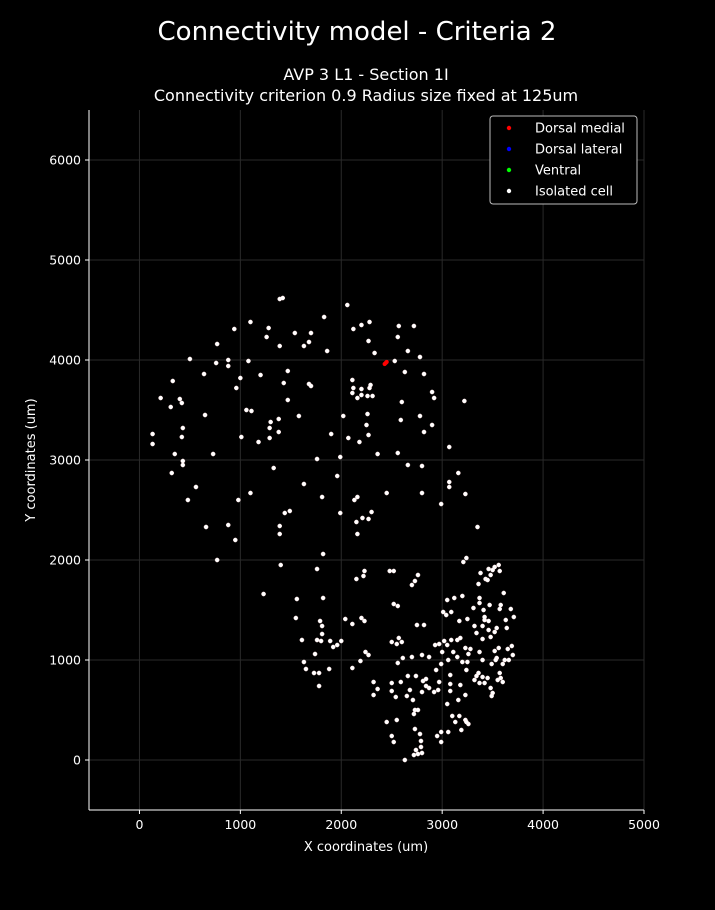 The image size is (715, 910). What do you see at coordinates (69, 460) in the screenshot?
I see `y-ticks: 0 1000 2000 3000 4000 5000 6000` at bounding box center [69, 460].